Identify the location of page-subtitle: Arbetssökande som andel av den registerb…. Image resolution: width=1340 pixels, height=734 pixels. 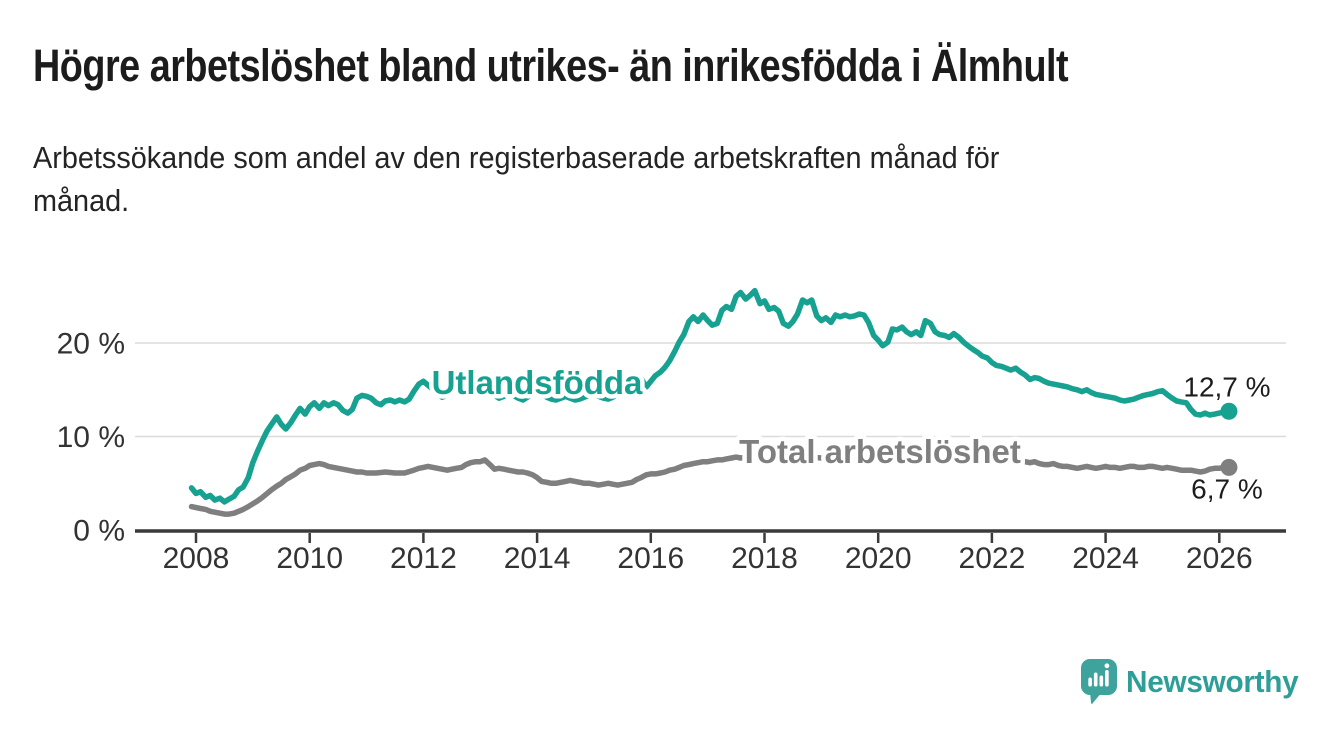
(516, 179).